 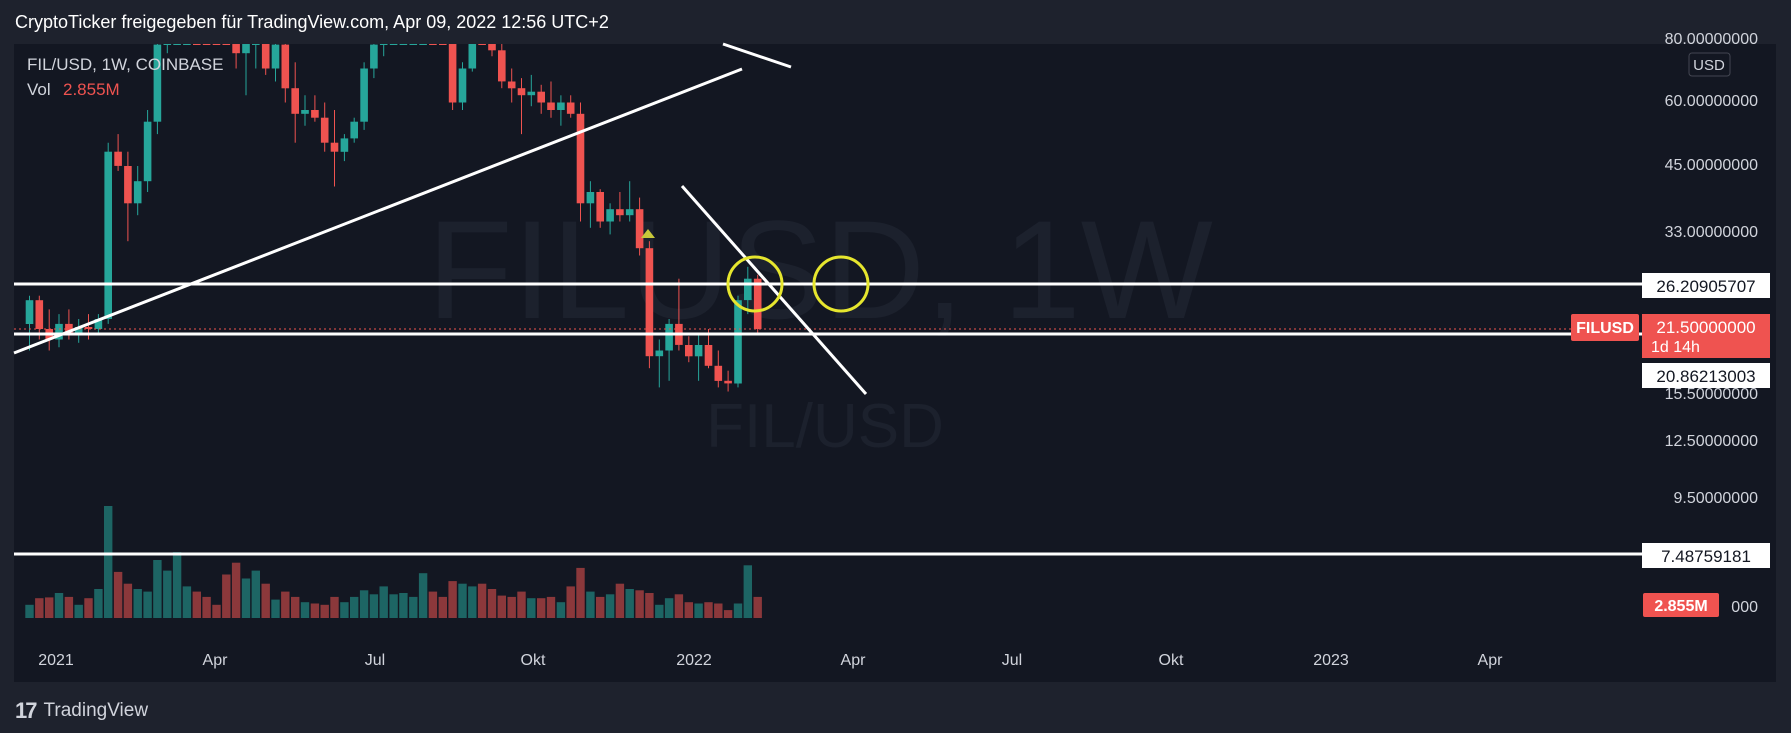 What do you see at coordinates (648, 233) in the screenshot?
I see `event-triangle-icon` at bounding box center [648, 233].